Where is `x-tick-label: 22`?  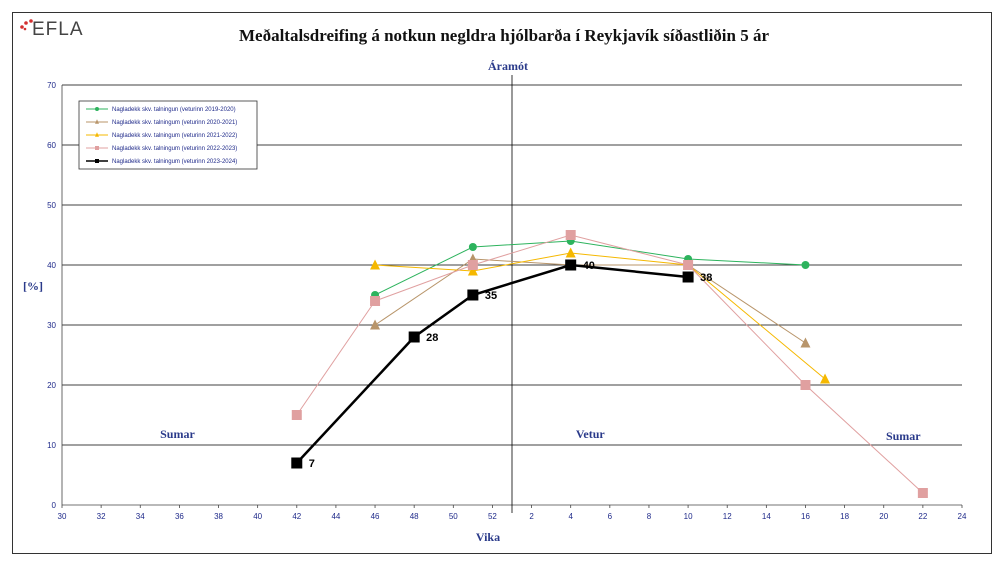
x-tick-label: 22 is located at coordinates (922, 516).